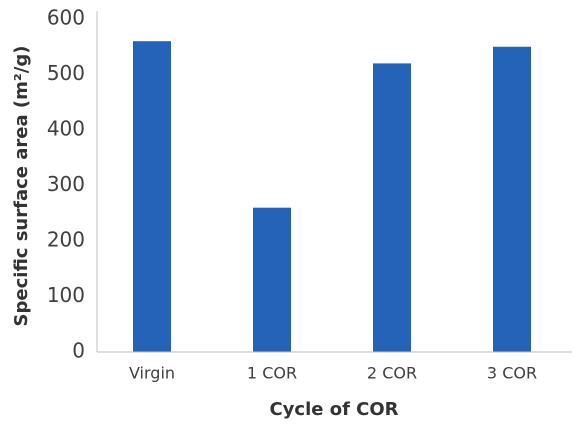  I want to click on y-axis-label: Specific surface area (m²/g), so click(21, 186).